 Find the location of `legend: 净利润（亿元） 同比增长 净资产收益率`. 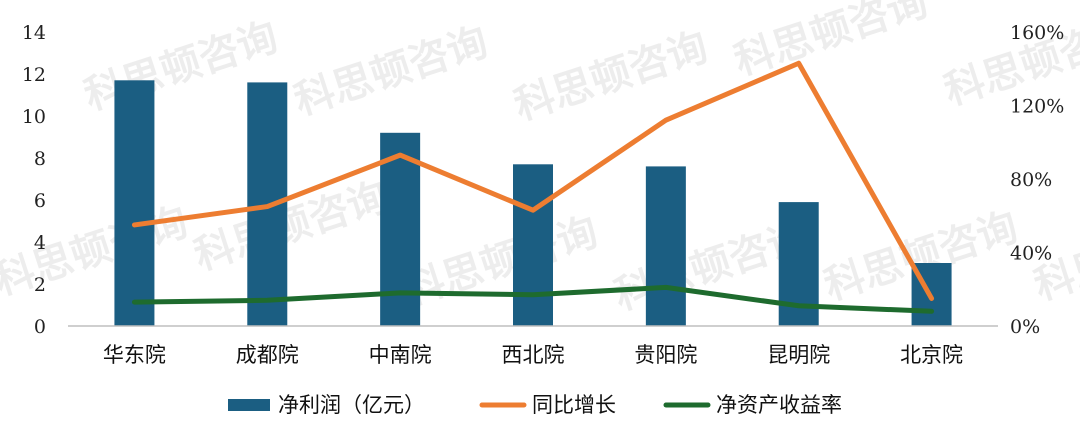

legend: 净利润（亿元） 同比增长 净资产收益率 is located at coordinates (535, 405).